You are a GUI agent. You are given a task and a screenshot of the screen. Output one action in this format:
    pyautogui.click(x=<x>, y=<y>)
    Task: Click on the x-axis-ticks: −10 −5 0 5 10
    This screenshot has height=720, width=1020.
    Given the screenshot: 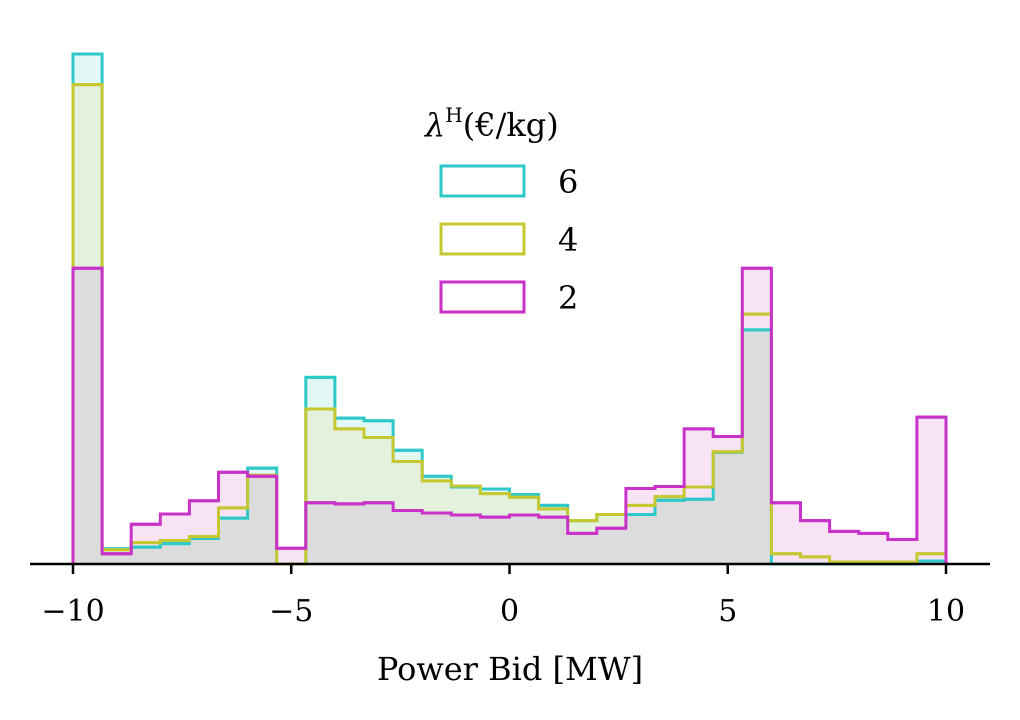 What is the action you would take?
    pyautogui.click(x=503, y=596)
    